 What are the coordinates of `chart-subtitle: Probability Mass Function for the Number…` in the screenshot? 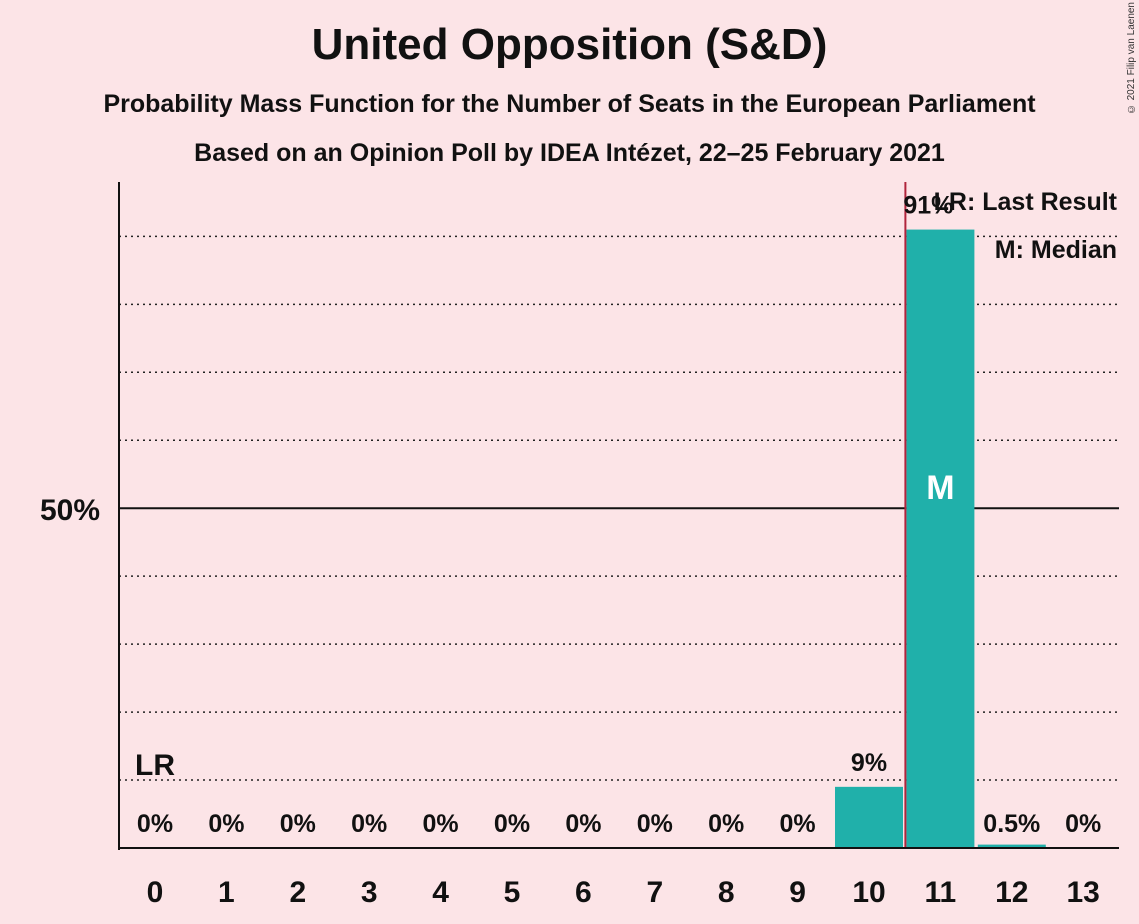 It's located at (569, 104).